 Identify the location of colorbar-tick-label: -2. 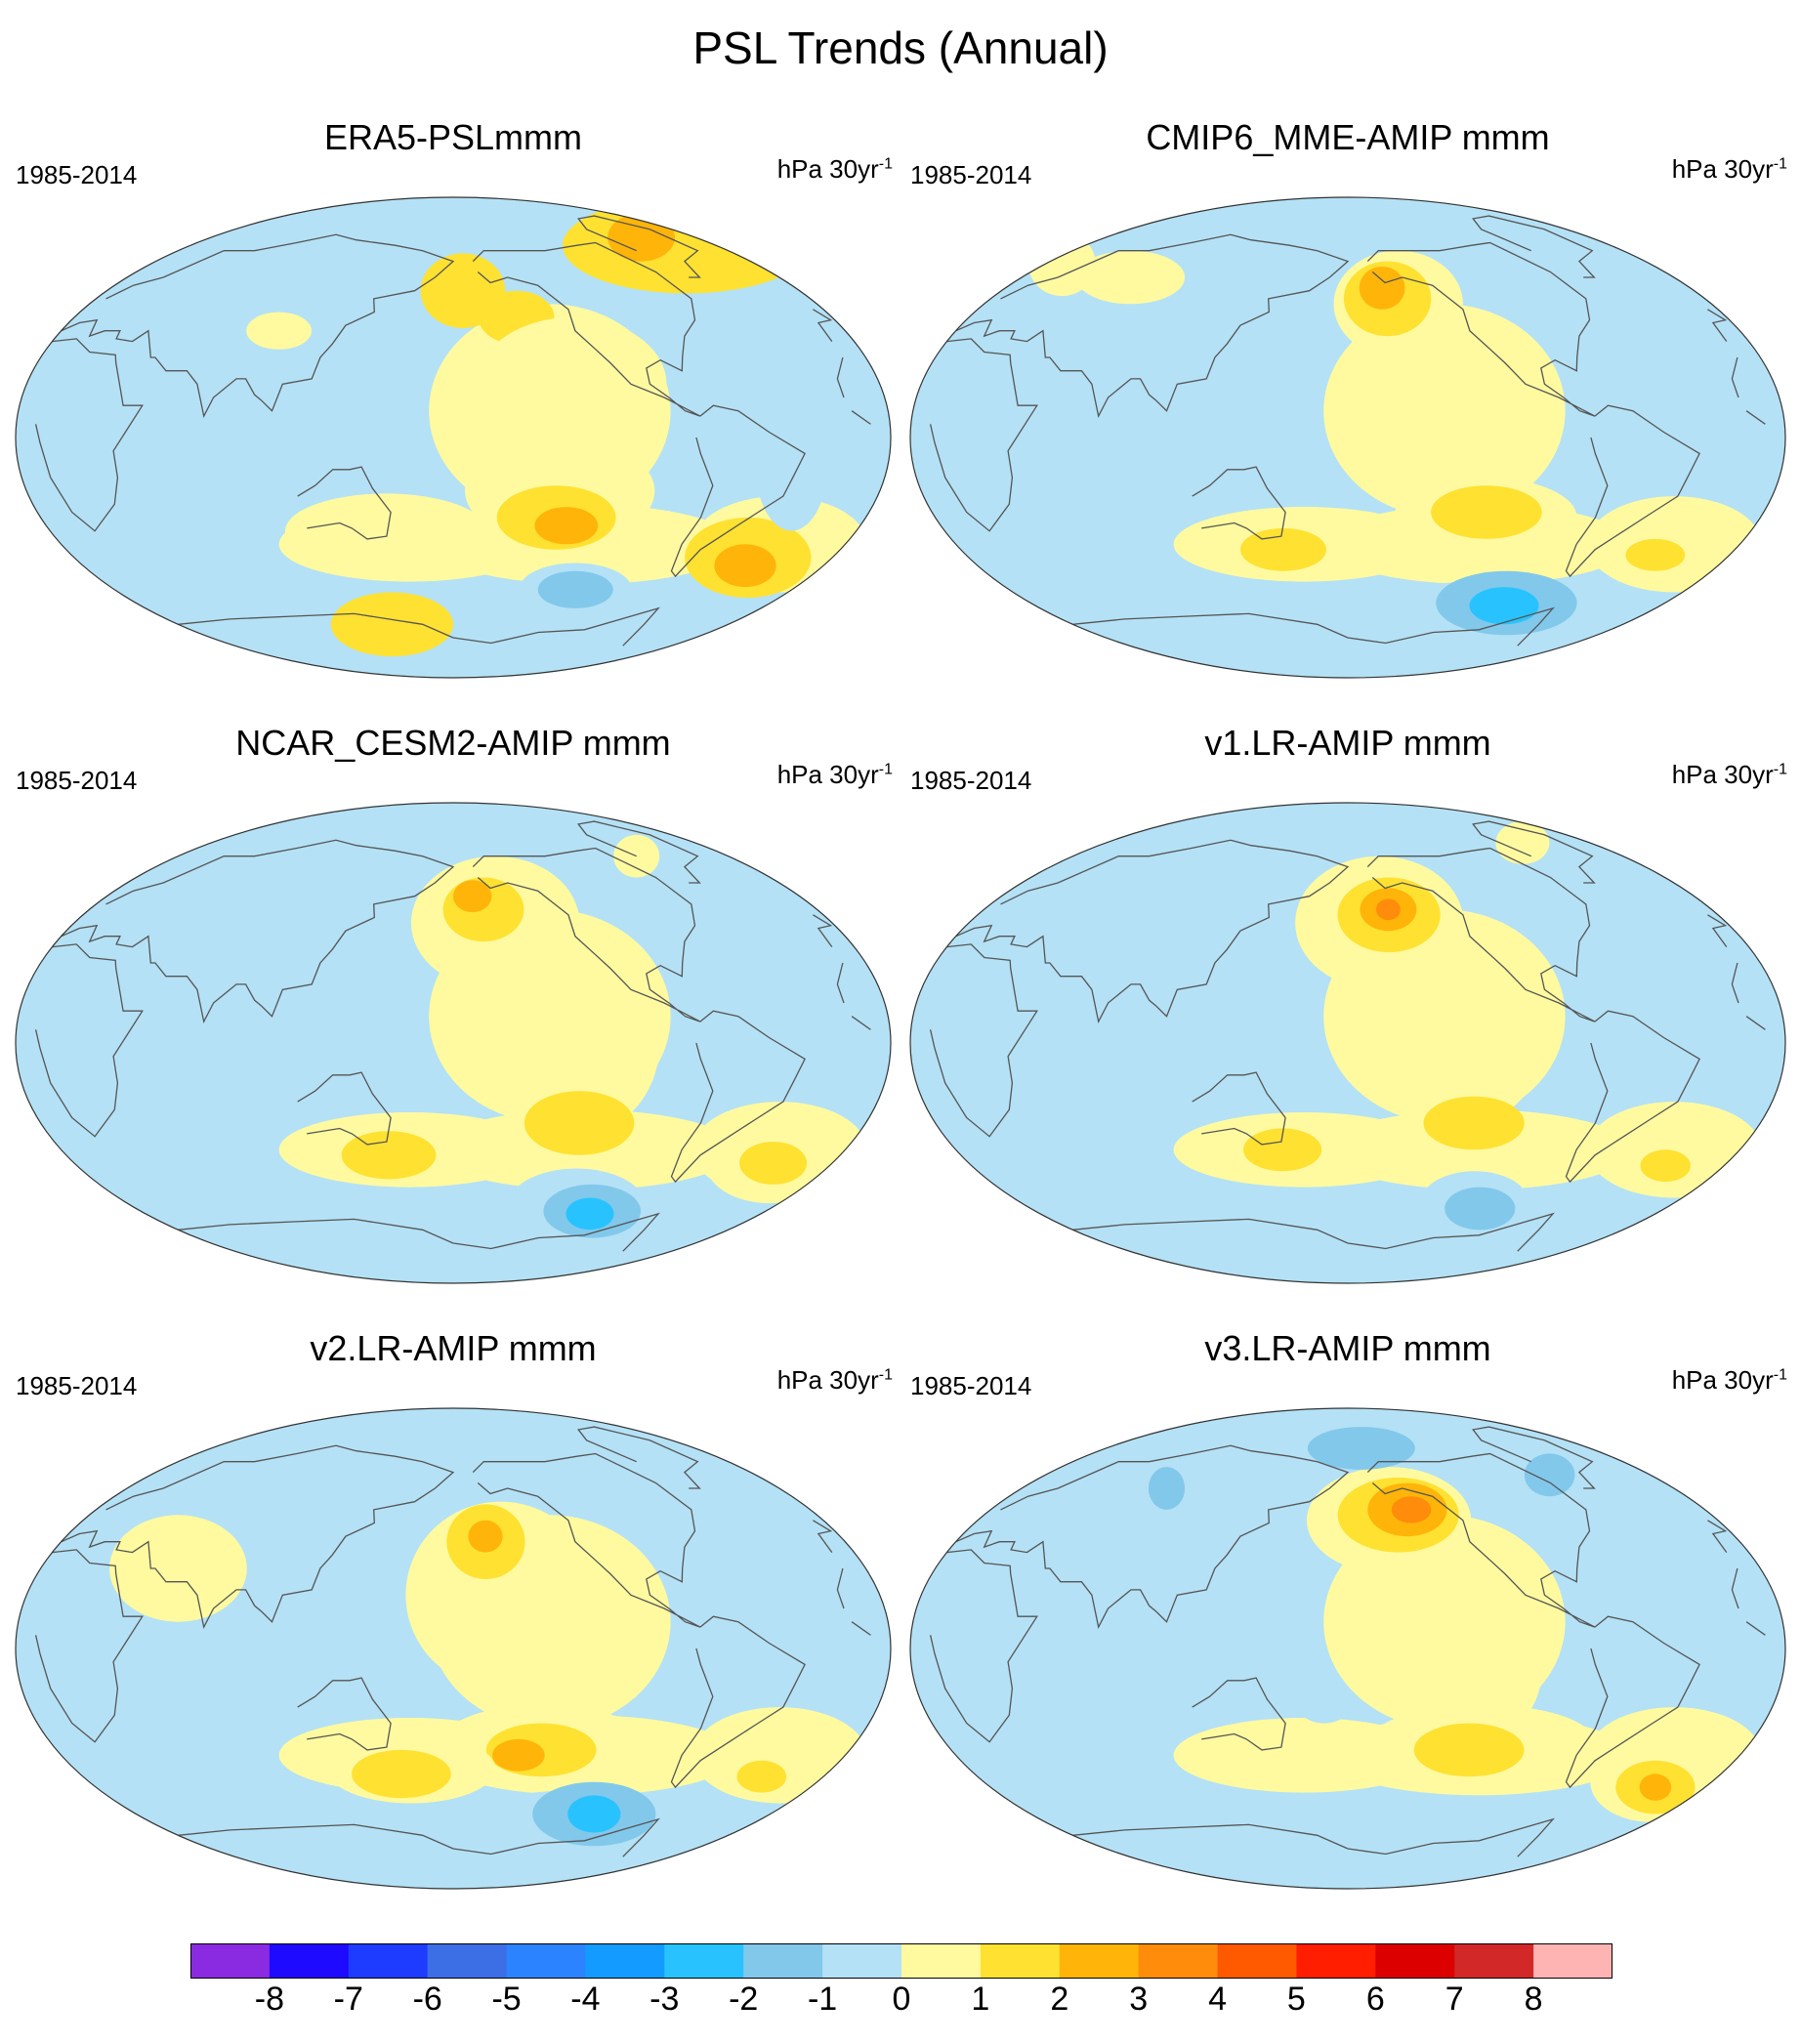
(744, 1999).